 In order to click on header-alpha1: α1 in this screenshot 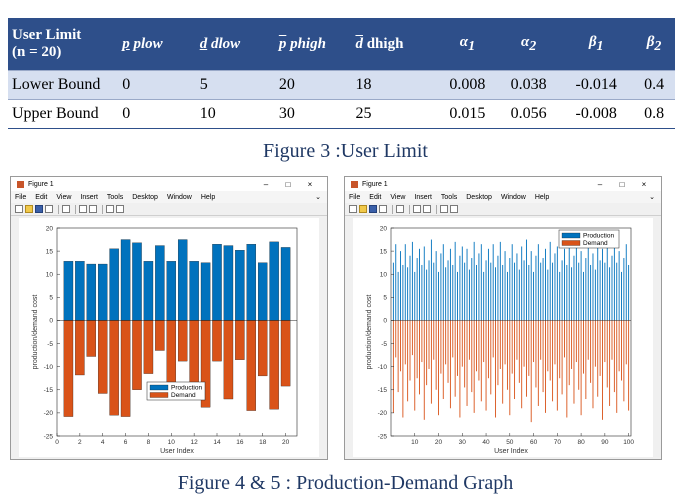, I will do `click(467, 44)`.